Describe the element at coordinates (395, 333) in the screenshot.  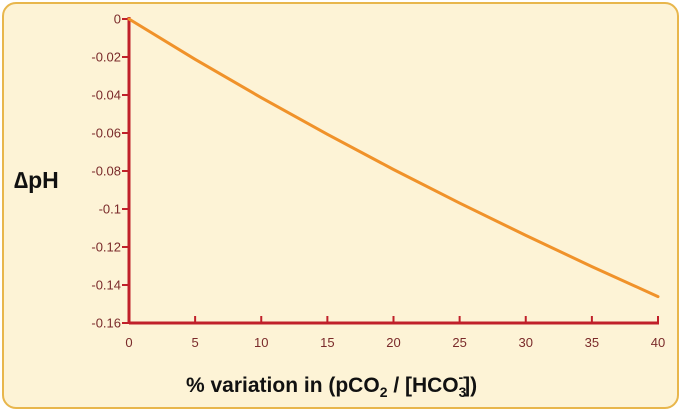
I see `x-axis-ticks: 0 5 10 15 20 25 30 35 40` at that location.